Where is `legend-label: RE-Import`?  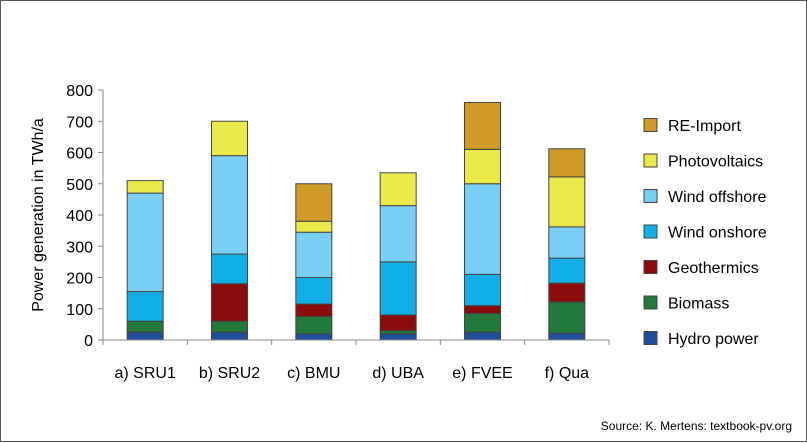
legend-label: RE-Import is located at coordinates (704, 126).